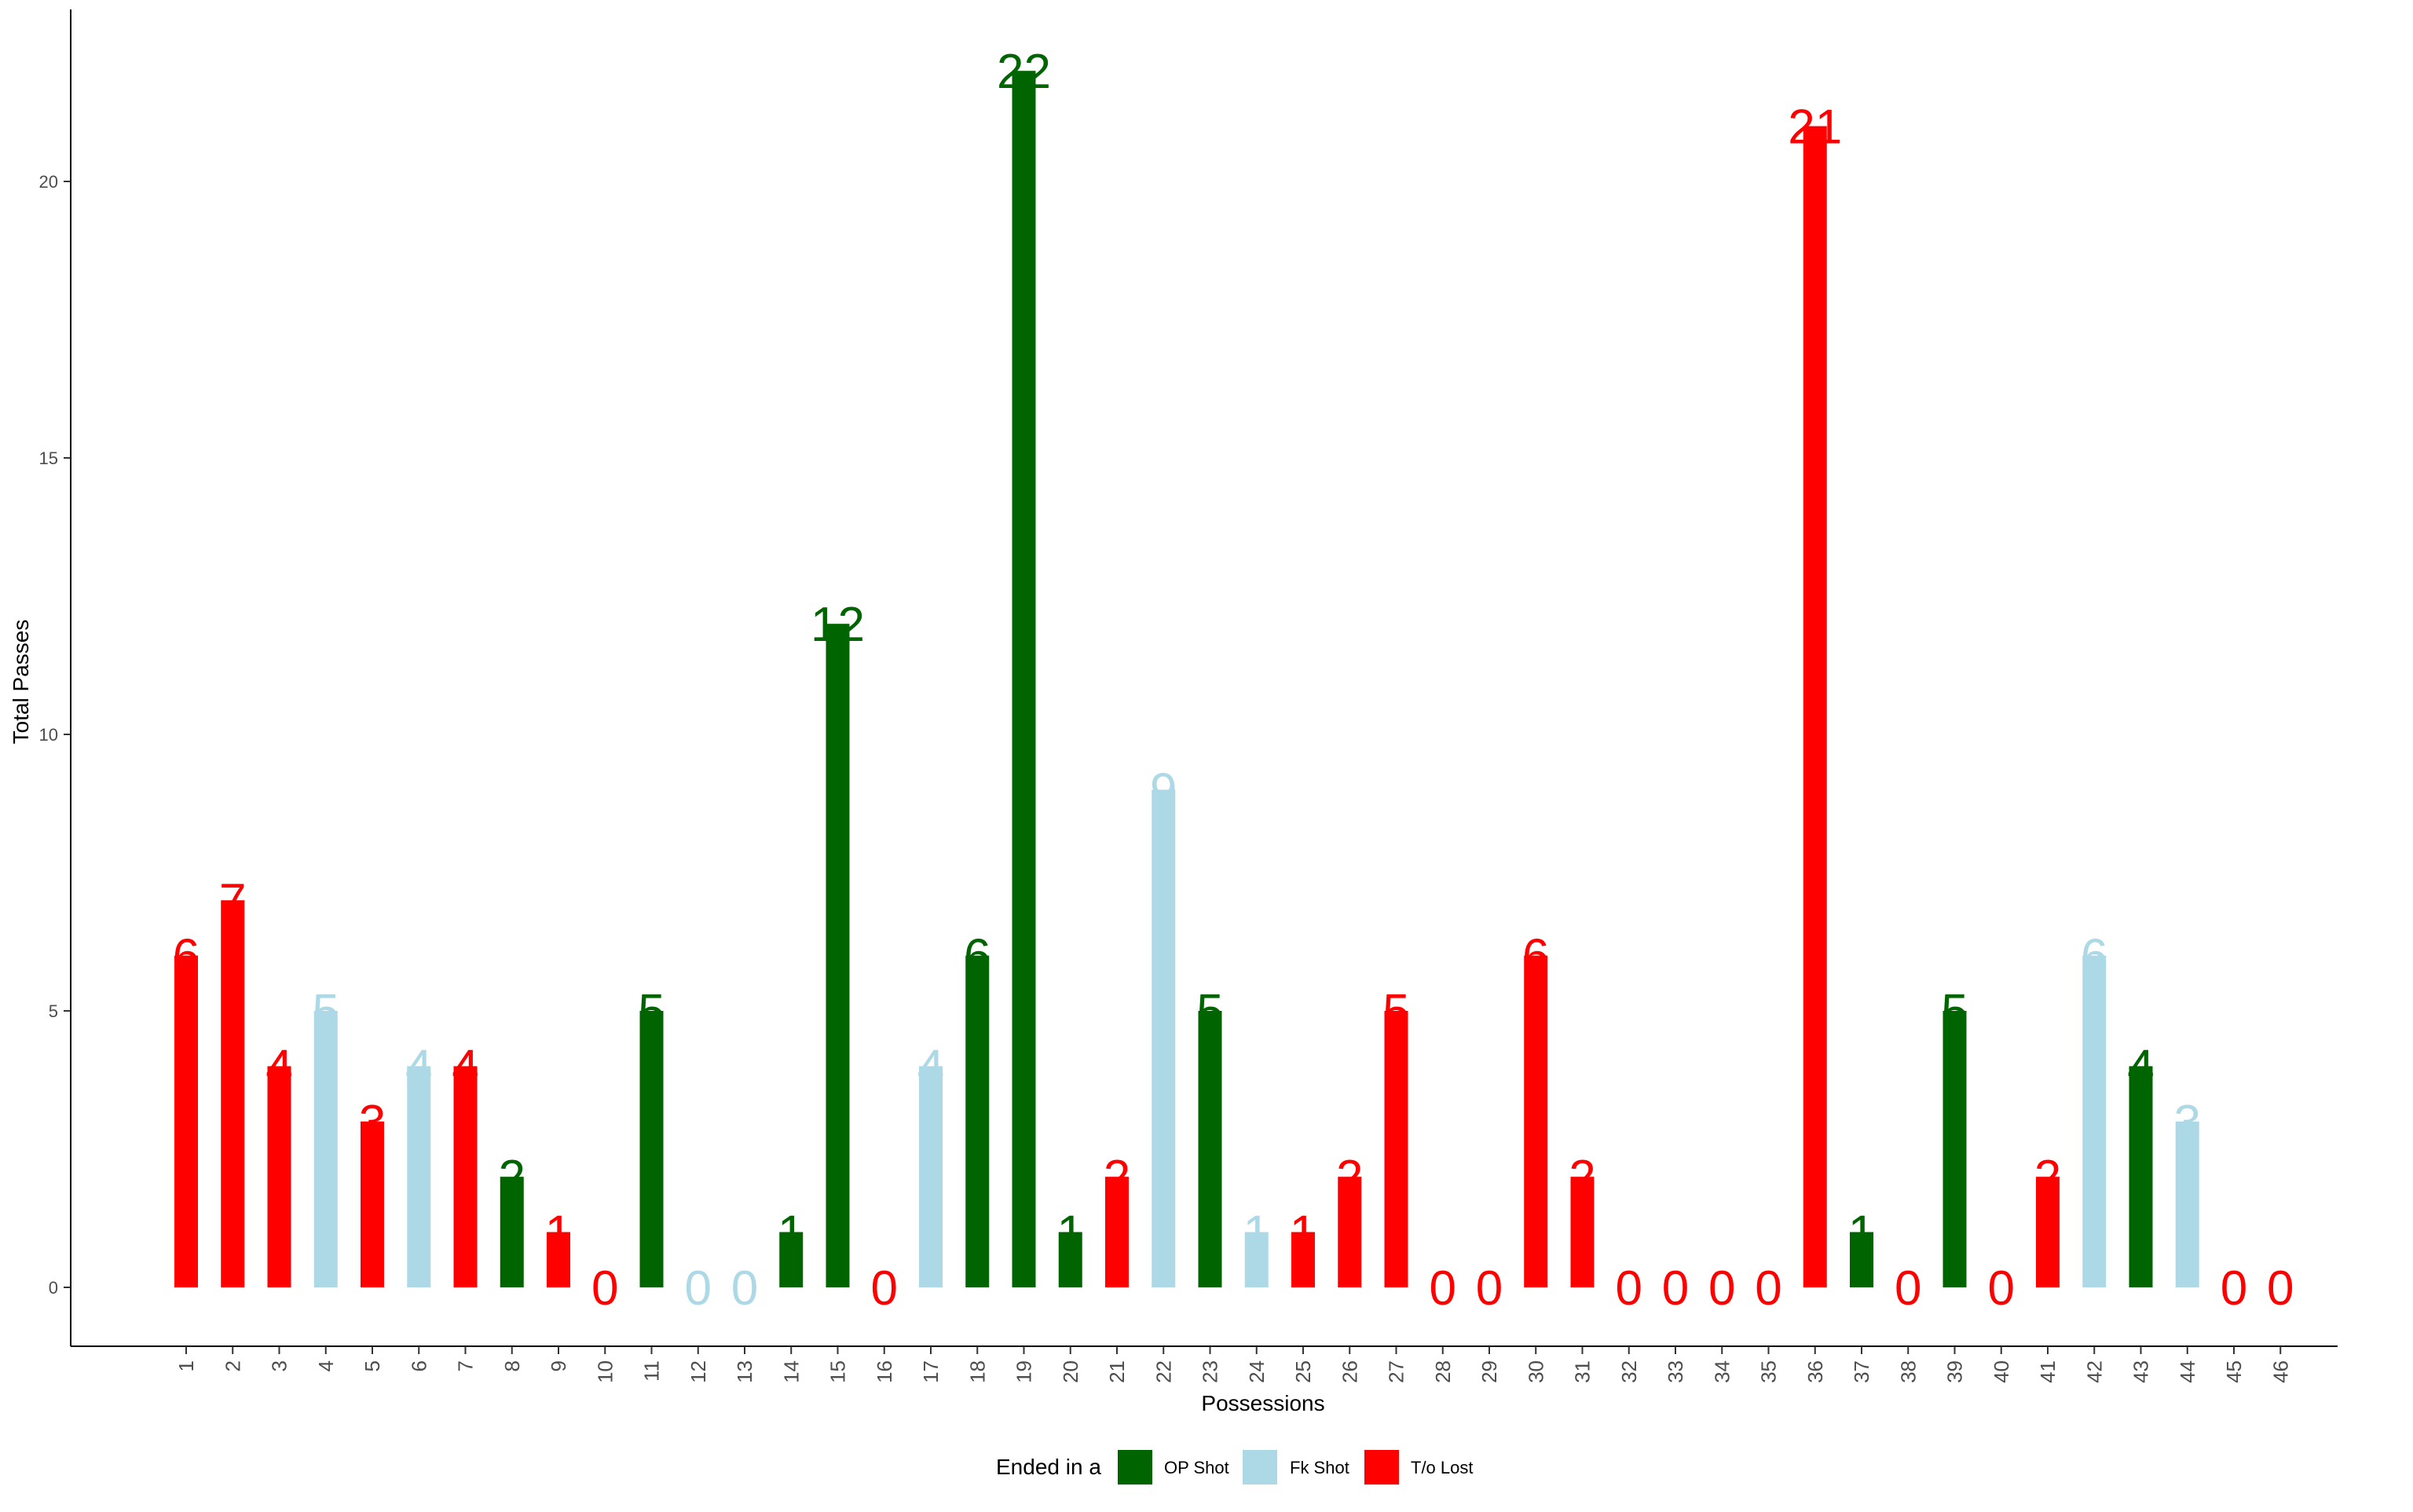 The image size is (2413, 1512). I want to click on x-tick-label: 32, so click(1629, 1371).